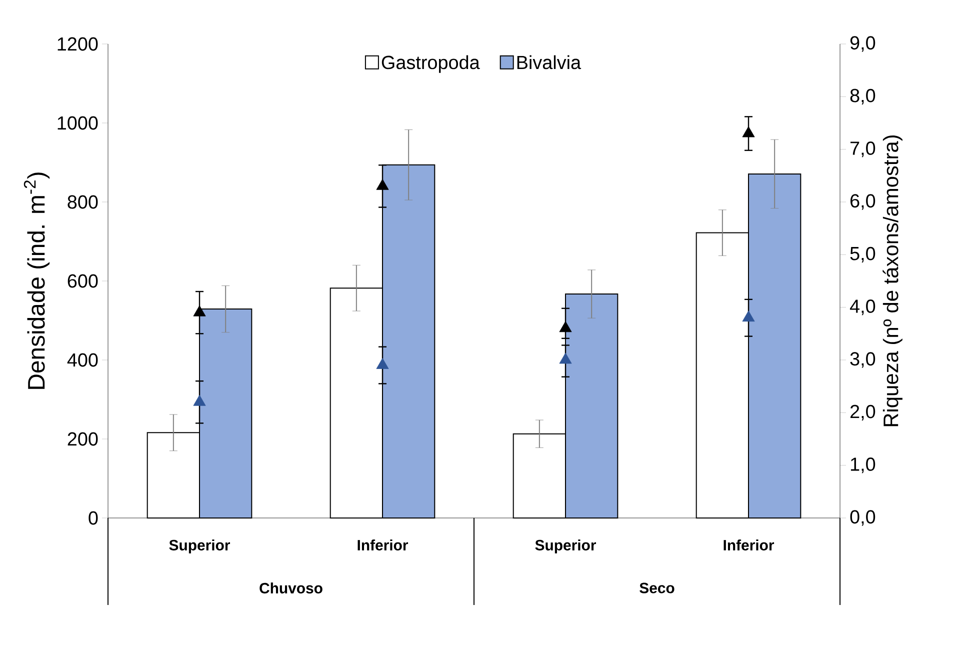 Image resolution: width=957 pixels, height=666 pixels. I want to click on y2-tick-label: 2,0, so click(863, 412).